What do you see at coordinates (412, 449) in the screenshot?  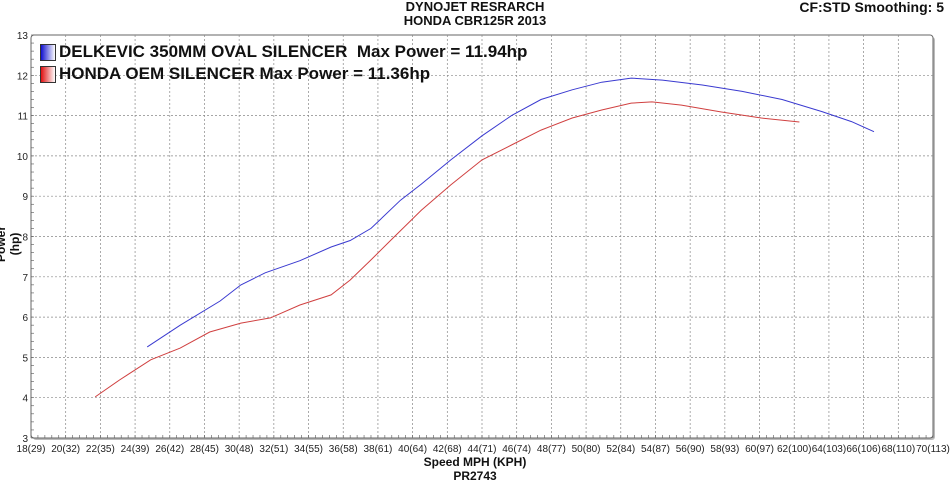 I see `x-tick-label: 40(64)` at bounding box center [412, 449].